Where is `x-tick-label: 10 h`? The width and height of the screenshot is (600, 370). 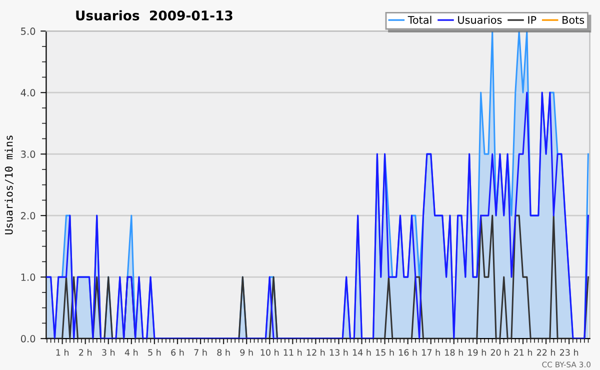
x-tick-label: 10 h is located at coordinates (269, 352).